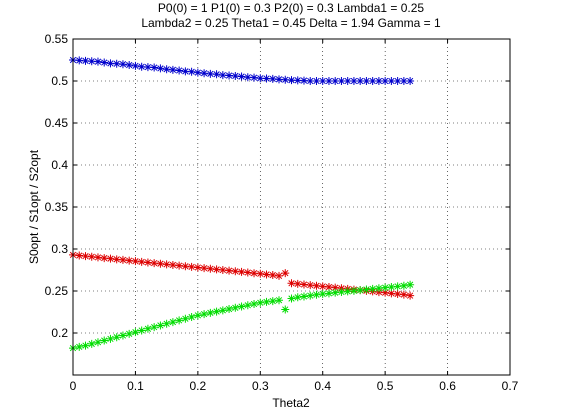 Image resolution: width=561 pixels, height=420 pixels. Describe the element at coordinates (57, 123) in the screenshot. I see `y-tick-label: 0.45` at that location.